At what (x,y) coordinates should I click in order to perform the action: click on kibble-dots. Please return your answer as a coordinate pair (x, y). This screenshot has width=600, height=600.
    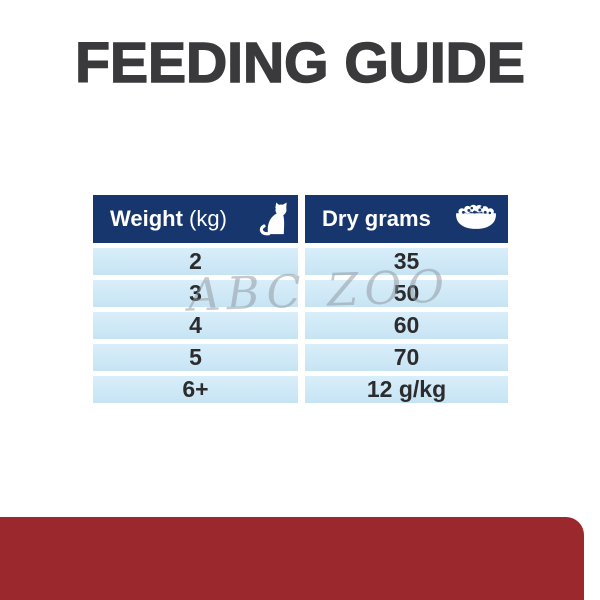
    Looking at the image, I should click on (476, 210).